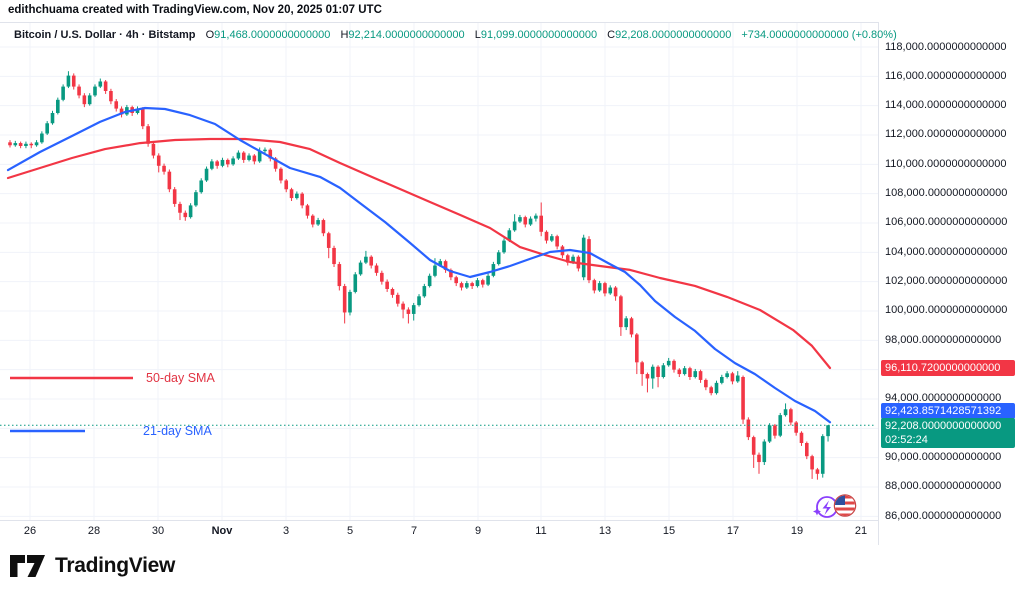  What do you see at coordinates (797, 531) in the screenshot?
I see `x-axis-label: 19` at bounding box center [797, 531].